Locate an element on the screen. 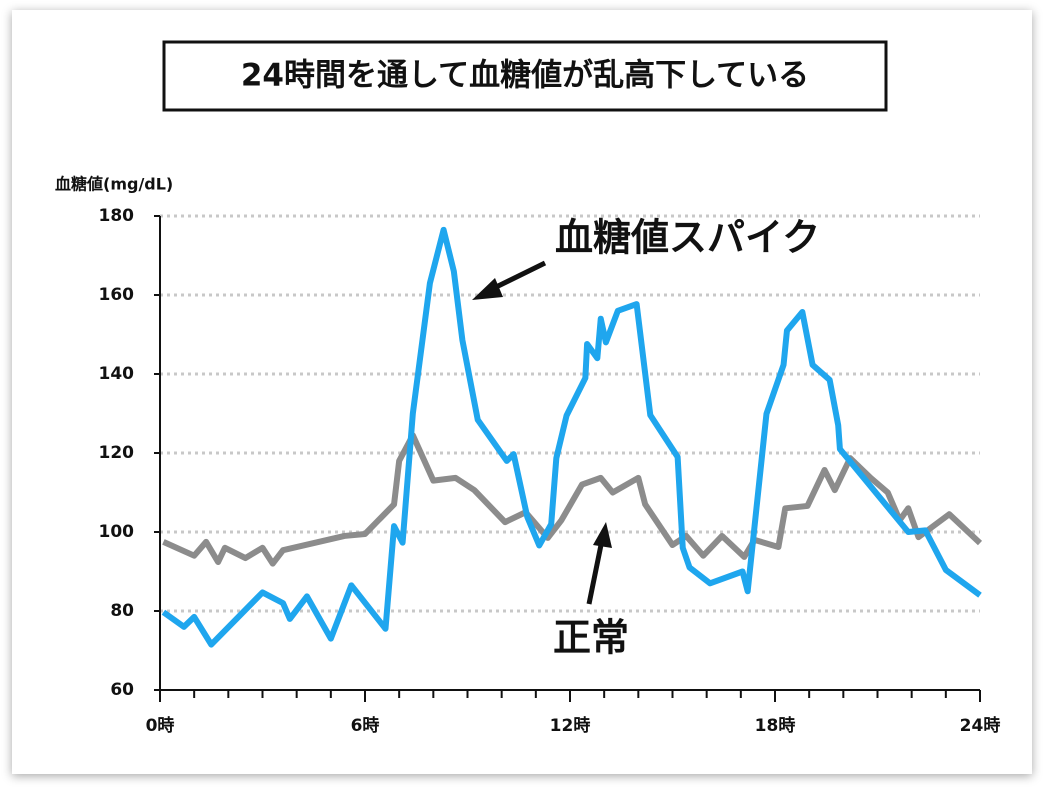  y-tick-label: 120 is located at coordinates (117, 453).